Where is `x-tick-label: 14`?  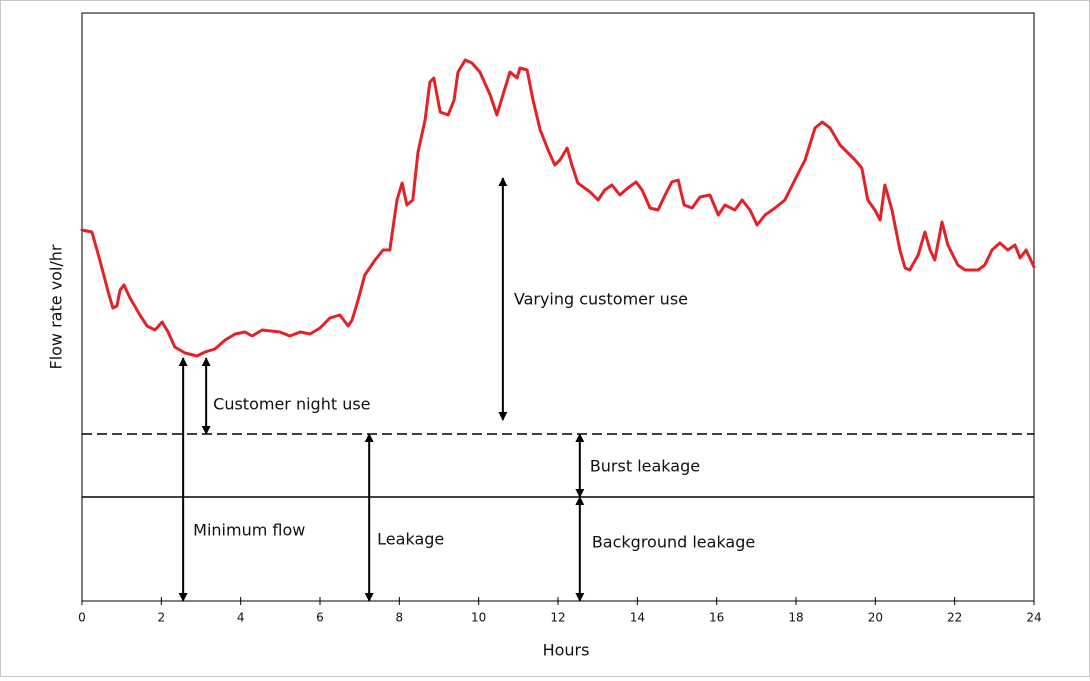 x-tick-label: 14 is located at coordinates (637, 618).